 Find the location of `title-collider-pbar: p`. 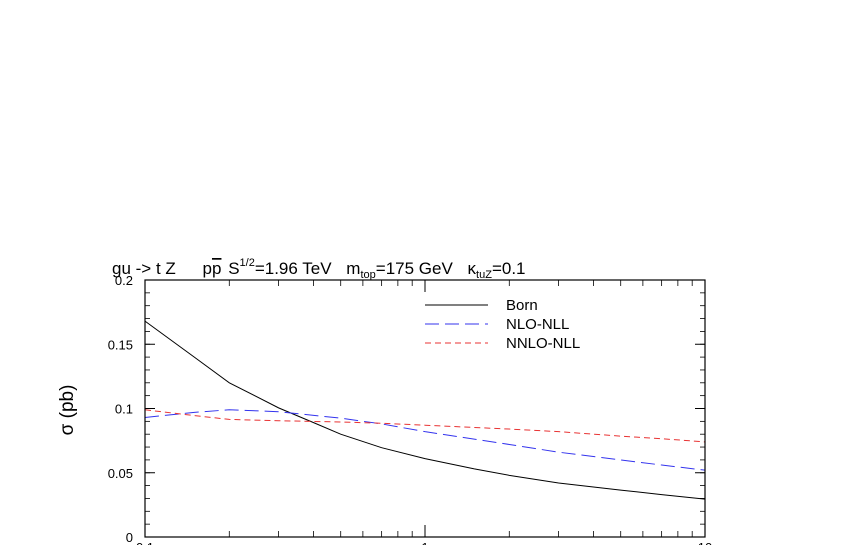

title-collider-pbar: p is located at coordinates (216, 268).